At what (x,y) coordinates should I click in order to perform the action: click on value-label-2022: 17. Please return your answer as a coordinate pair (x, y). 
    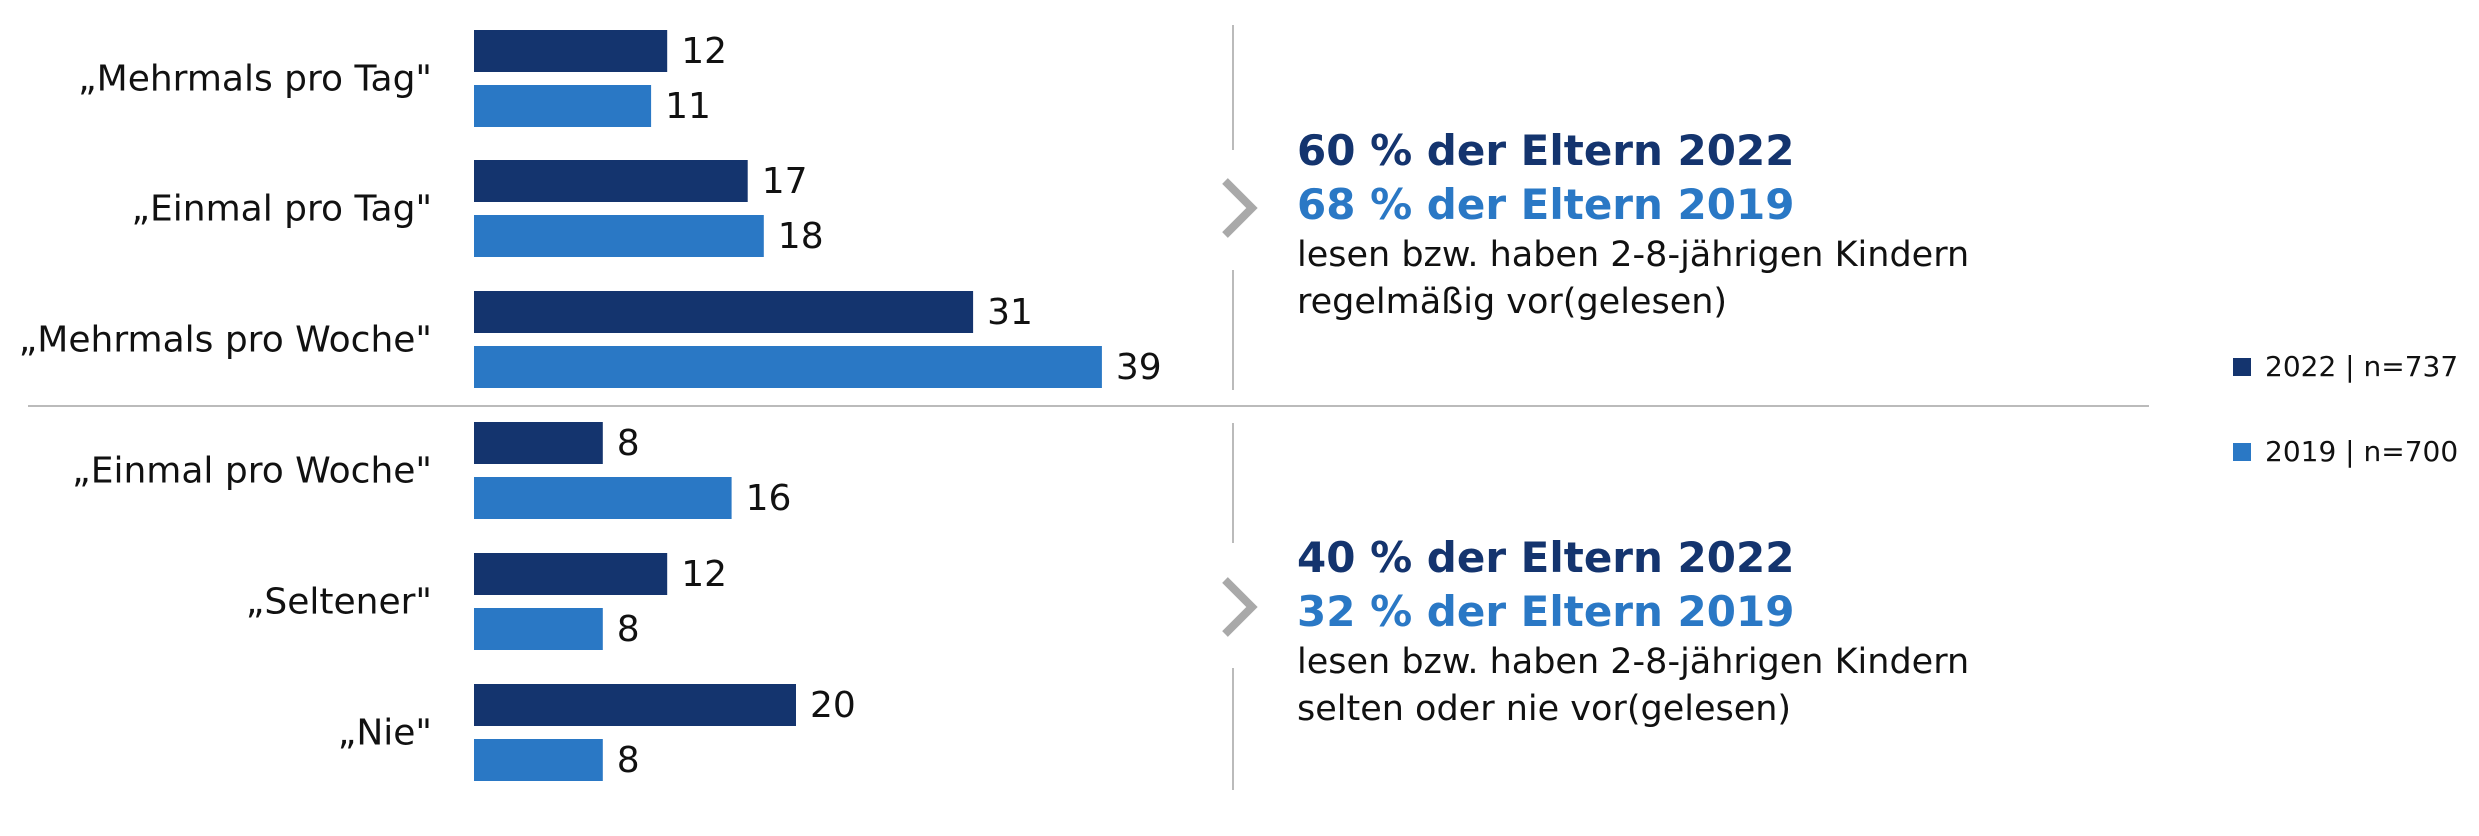
    Looking at the image, I should click on (785, 181).